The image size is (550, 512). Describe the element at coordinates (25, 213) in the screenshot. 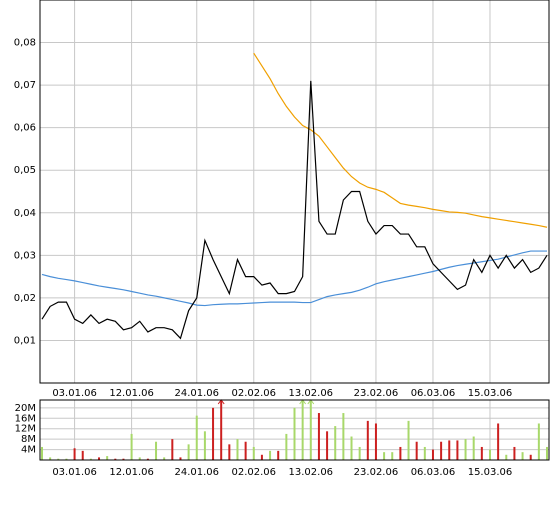

I see `y-tick-label: 0,04` at that location.